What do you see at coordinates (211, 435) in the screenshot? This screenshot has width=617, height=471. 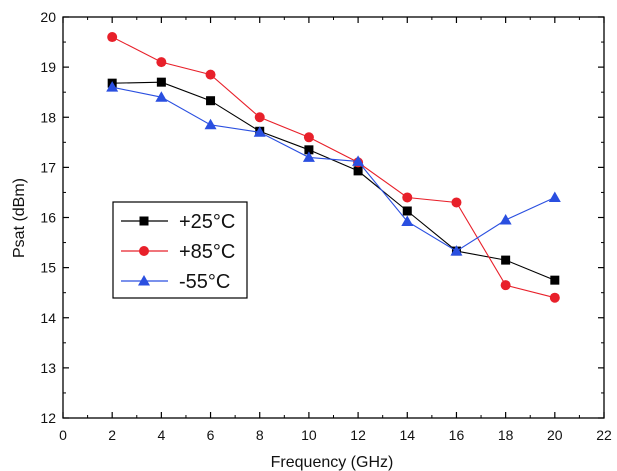 I see `x-tick-label: 6` at bounding box center [211, 435].